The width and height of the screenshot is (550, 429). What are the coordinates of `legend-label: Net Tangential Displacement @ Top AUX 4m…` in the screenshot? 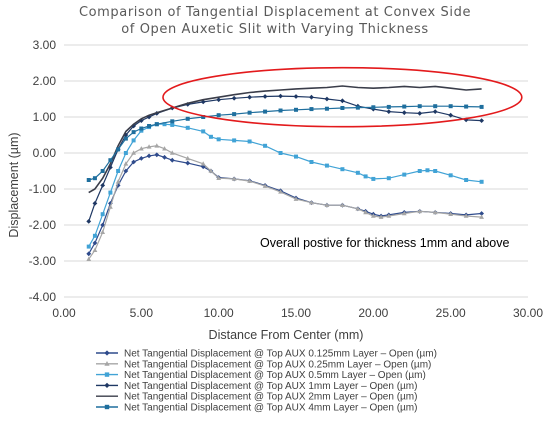 It's located at (270, 408).